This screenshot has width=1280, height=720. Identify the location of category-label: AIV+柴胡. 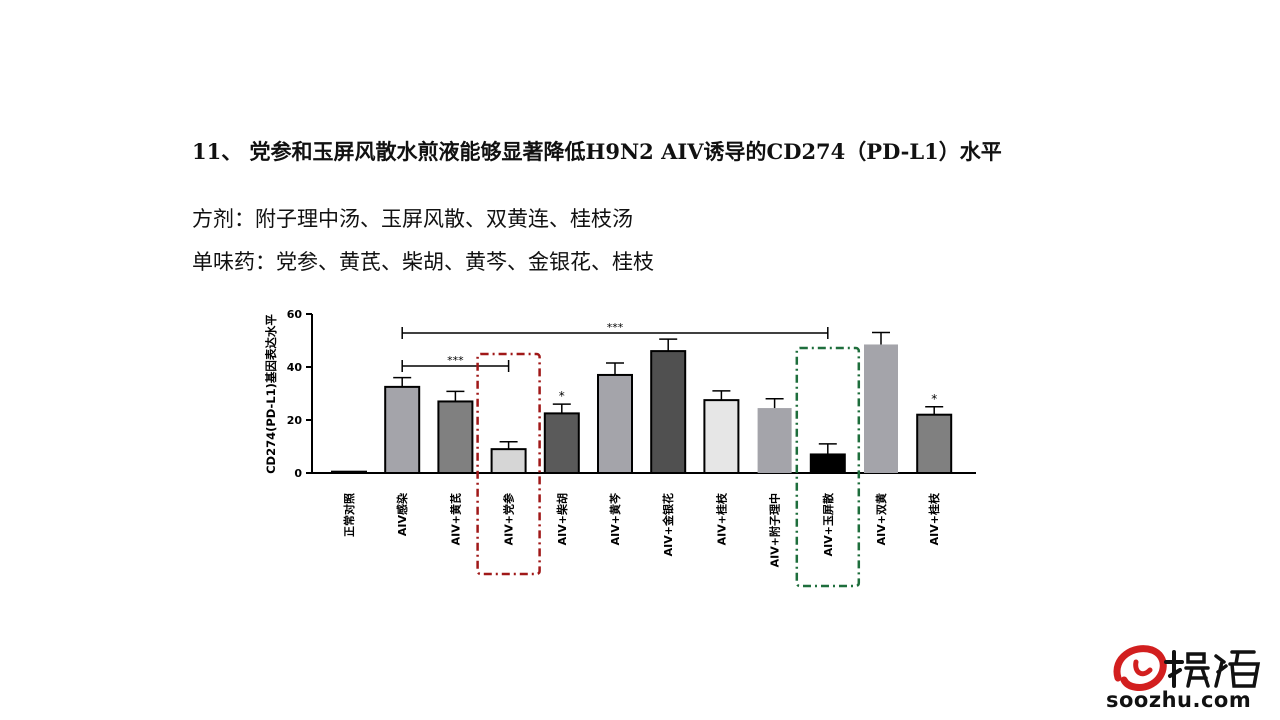
(562, 519).